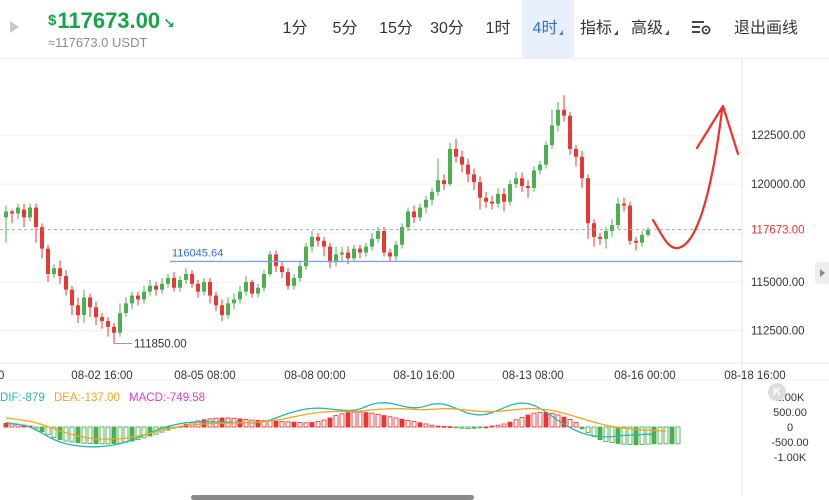 The width and height of the screenshot is (829, 500). What do you see at coordinates (548, 29) in the screenshot?
I see `timeframe-4h: 4时` at bounding box center [548, 29].